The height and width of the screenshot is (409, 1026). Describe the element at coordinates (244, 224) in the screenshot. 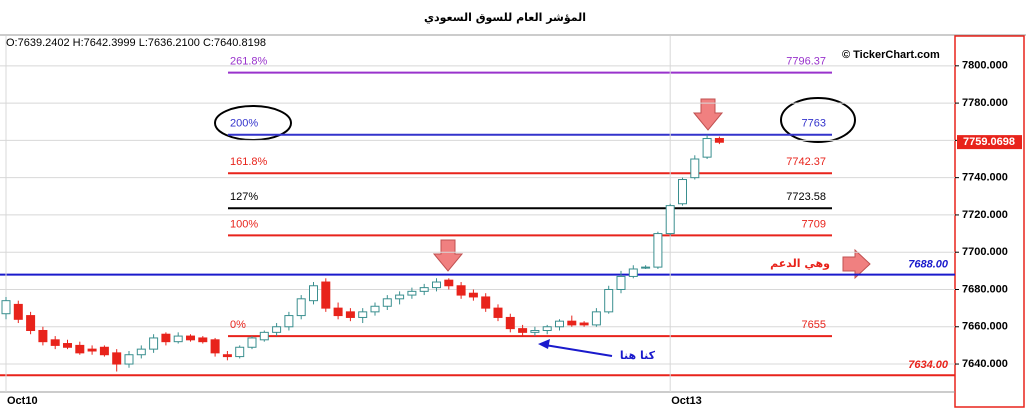

I see `fib-label: 100%` at that location.